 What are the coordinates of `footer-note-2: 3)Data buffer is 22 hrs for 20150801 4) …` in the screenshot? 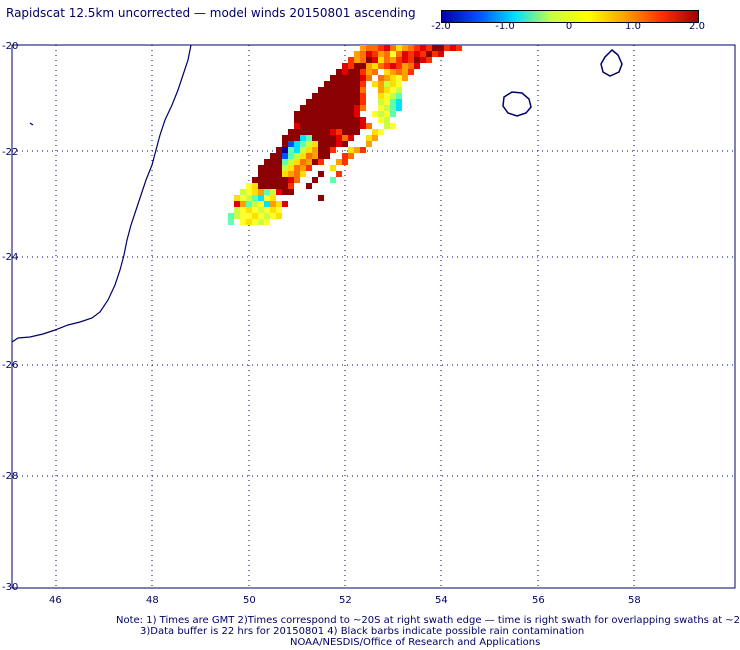 It's located at (362, 631).